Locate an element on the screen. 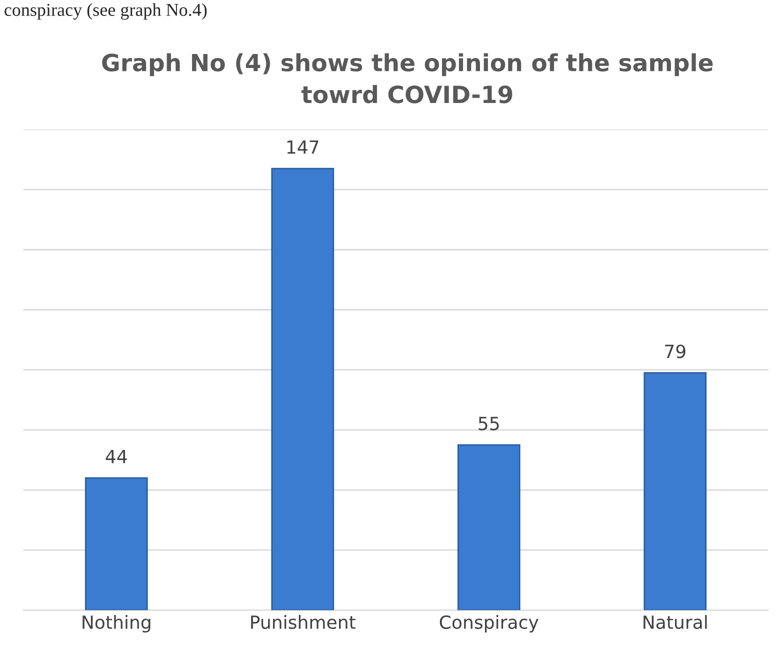  x-tick-label: Punishment is located at coordinates (303, 622).